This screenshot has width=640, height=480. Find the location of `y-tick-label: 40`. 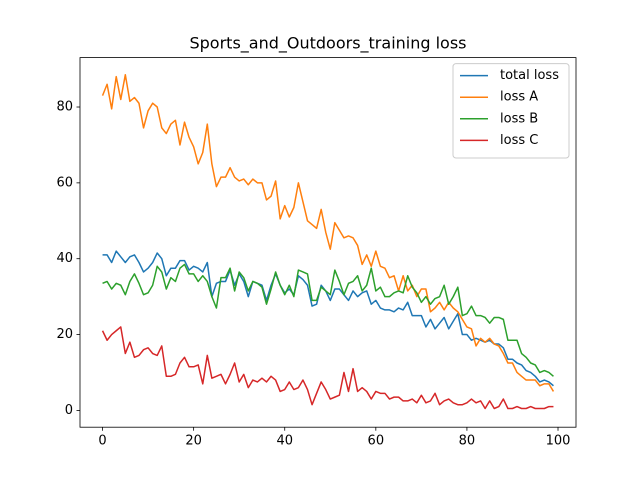

y-tick-label: 40 is located at coordinates (64, 258).